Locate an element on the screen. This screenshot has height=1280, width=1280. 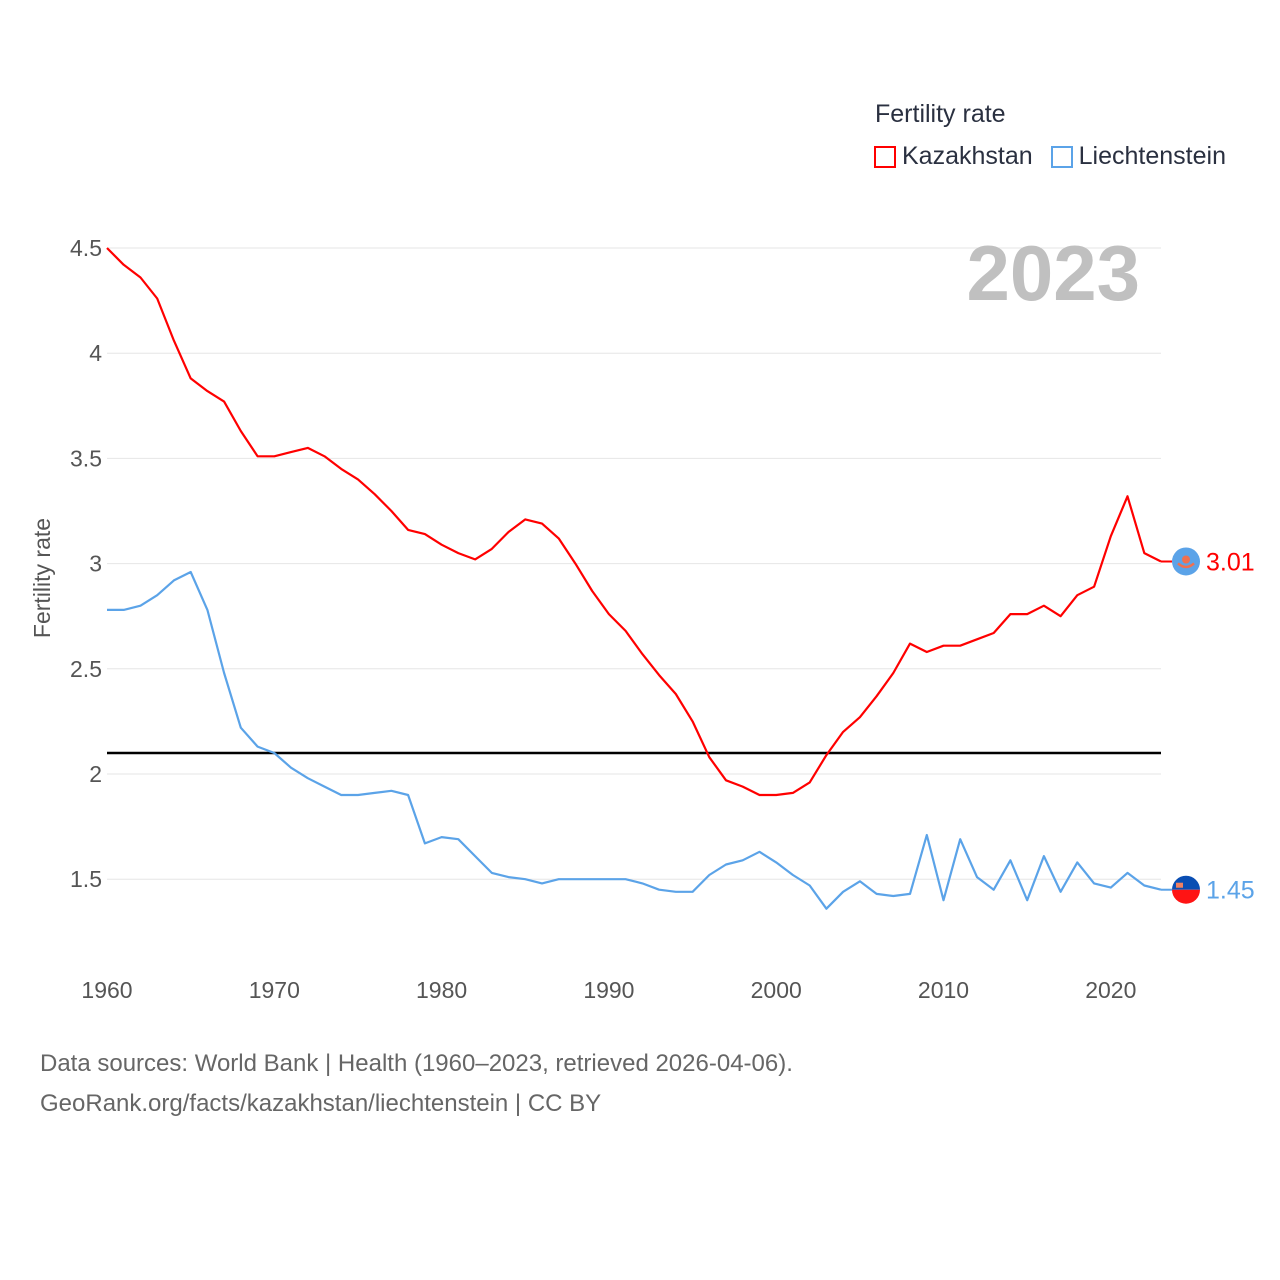
legend-swatch-kazakhstan is located at coordinates (885, 156).